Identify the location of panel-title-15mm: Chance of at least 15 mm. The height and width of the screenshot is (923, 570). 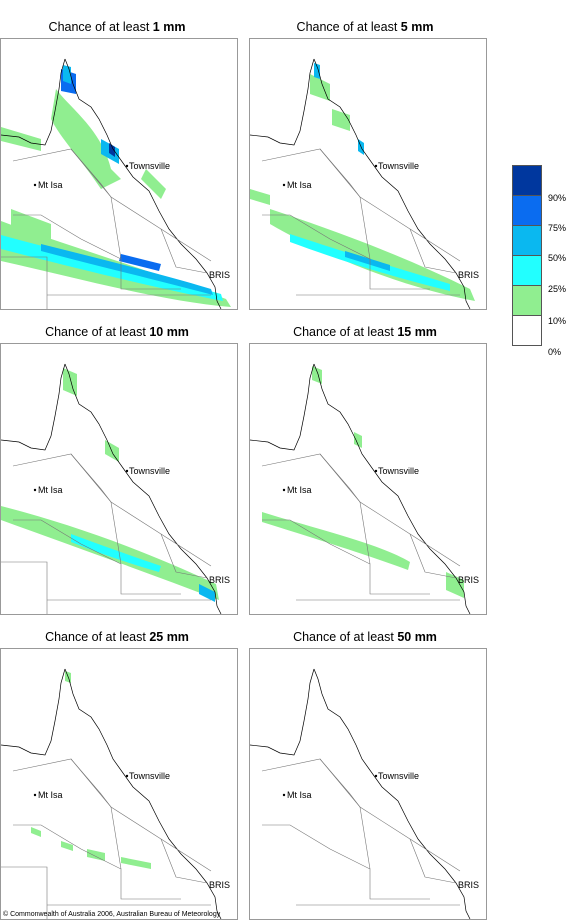
(365, 332).